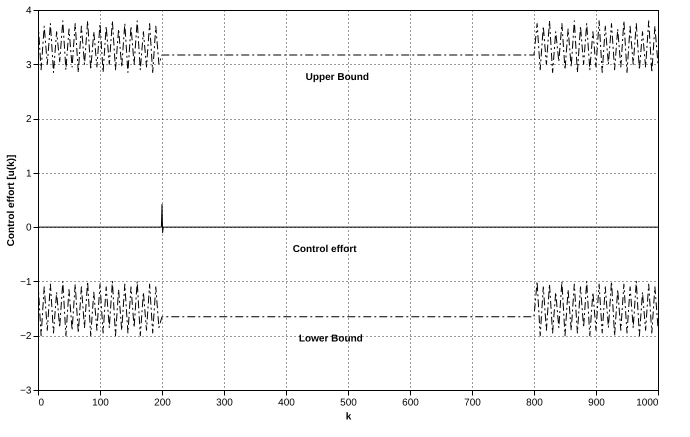  What do you see at coordinates (330, 339) in the screenshot?
I see `annotation: Lower Bound` at bounding box center [330, 339].